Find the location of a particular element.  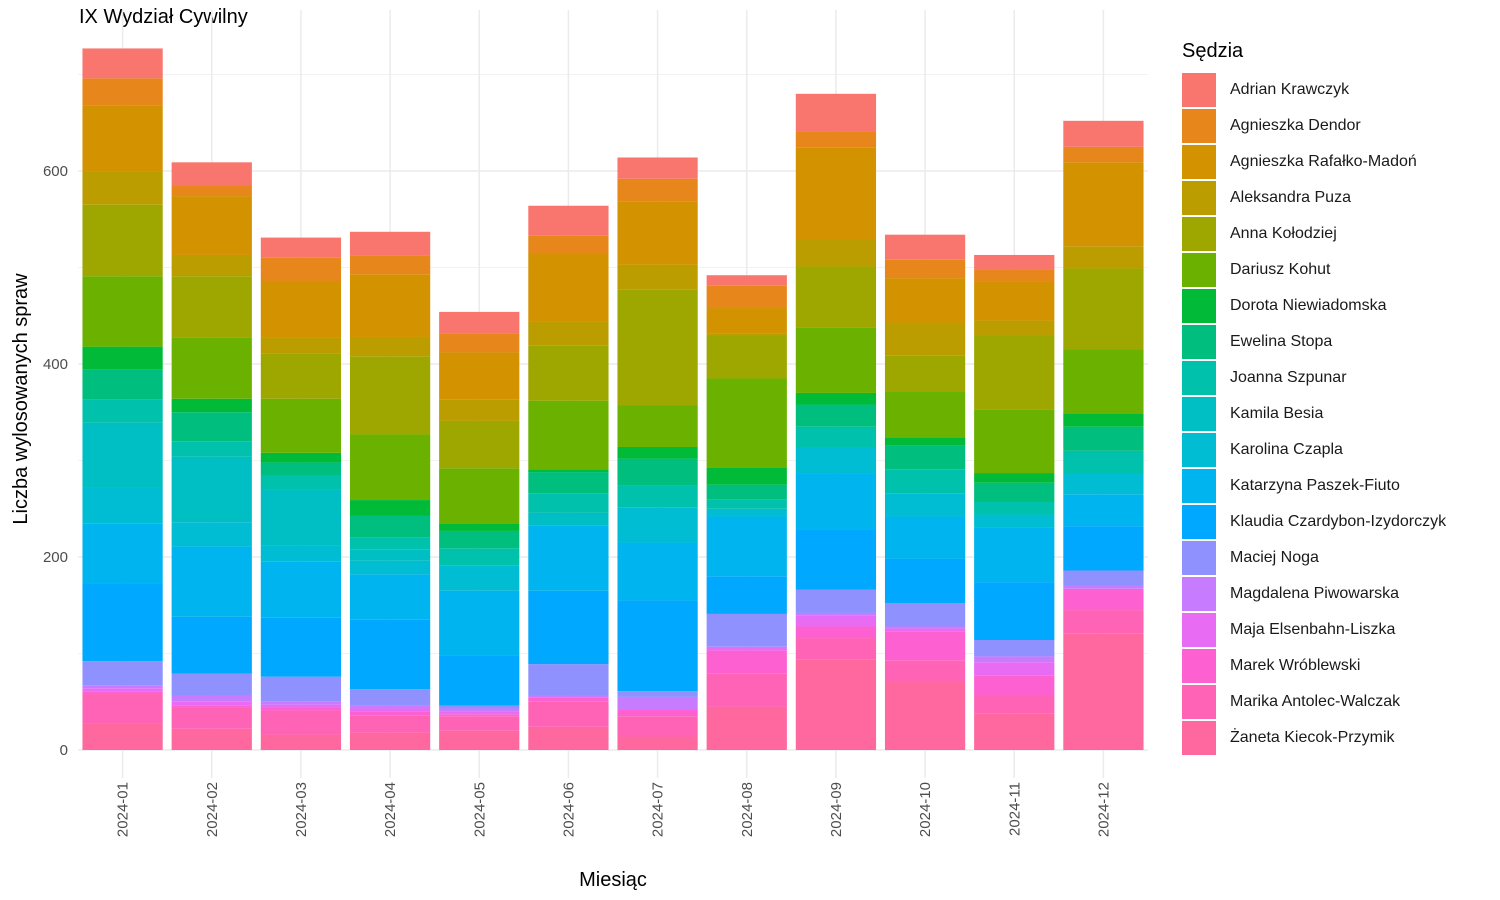

bar-segment-2024-06-marika-antolec-walczak is located at coordinates (568, 714).